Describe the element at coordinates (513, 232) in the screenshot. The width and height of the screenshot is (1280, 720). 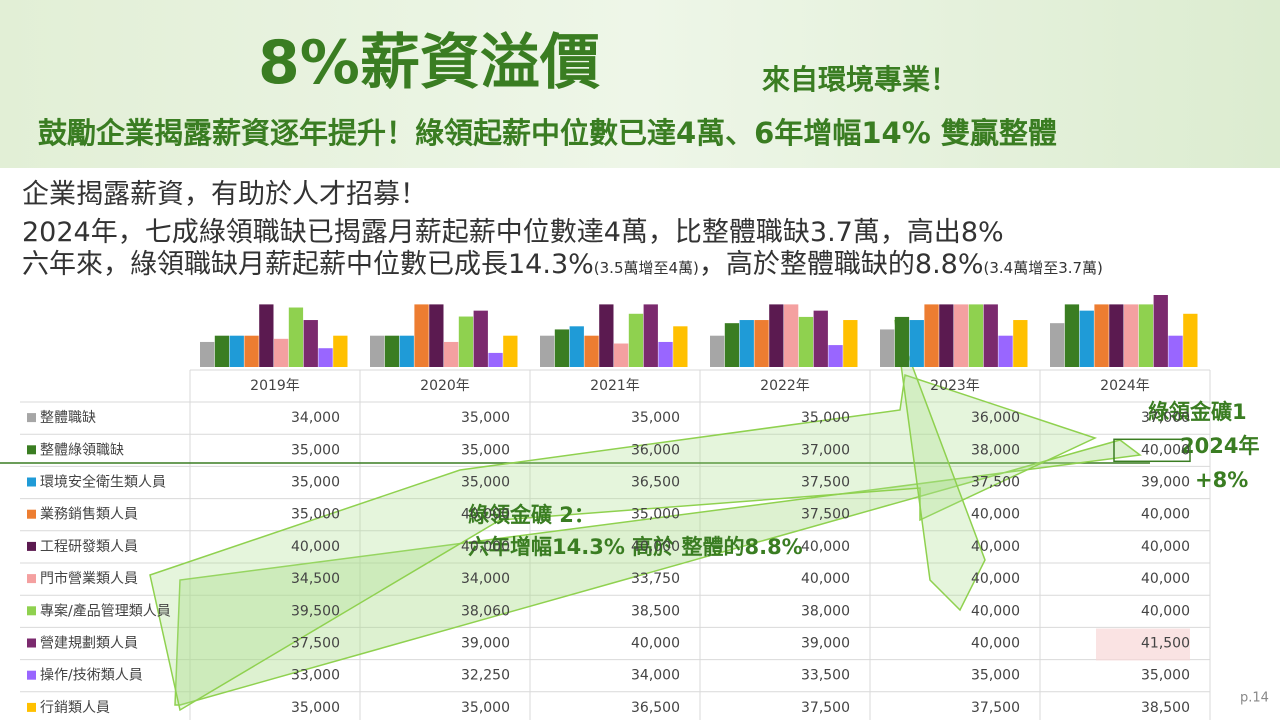
I see `body-line: 2024年，七成綠領職缺已揭露月薪起薪中位數達4萬，比整體職缺3.7萬，高出8%` at that location.